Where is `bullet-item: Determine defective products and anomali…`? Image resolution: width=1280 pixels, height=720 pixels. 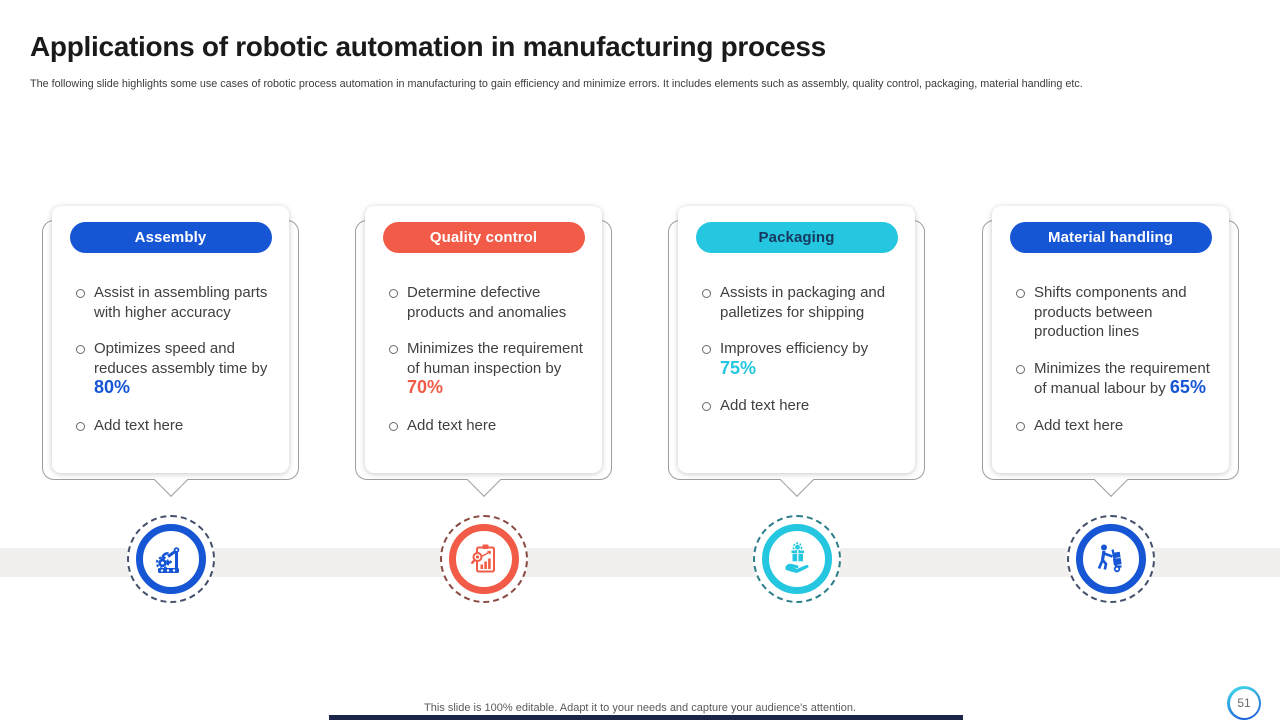
bullet-item: Determine defective products and anomali… is located at coordinates (485, 302).